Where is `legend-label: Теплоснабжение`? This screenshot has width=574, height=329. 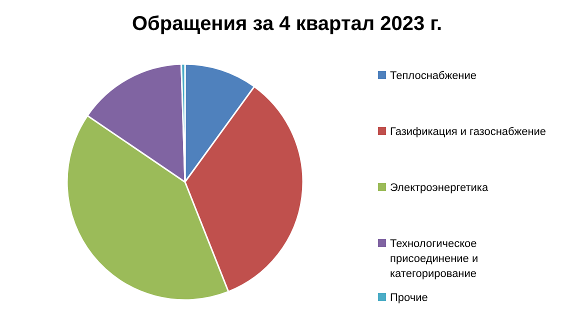
legend-label: Теплоснабжение is located at coordinates (433, 76).